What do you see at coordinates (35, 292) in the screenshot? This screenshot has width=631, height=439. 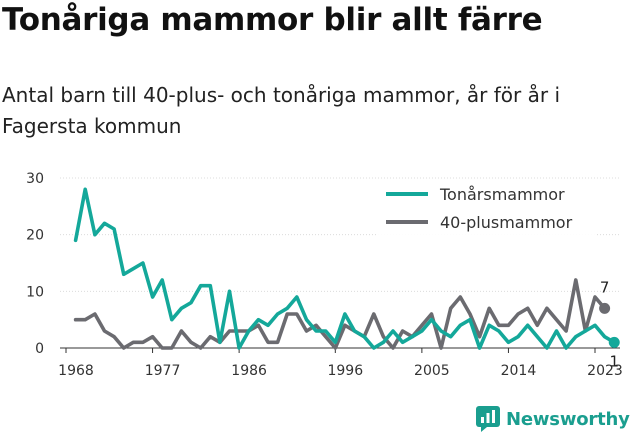 I see `y-tick-label: 10` at bounding box center [35, 292].